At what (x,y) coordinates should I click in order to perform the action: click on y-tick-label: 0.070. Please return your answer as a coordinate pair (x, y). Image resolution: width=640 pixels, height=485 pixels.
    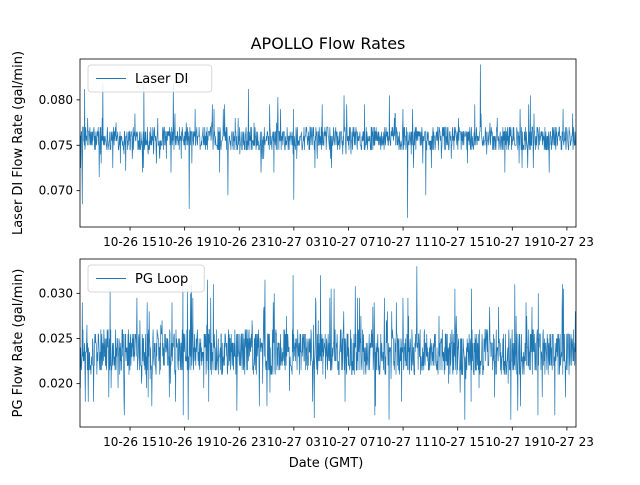
    Looking at the image, I should click on (56, 191).